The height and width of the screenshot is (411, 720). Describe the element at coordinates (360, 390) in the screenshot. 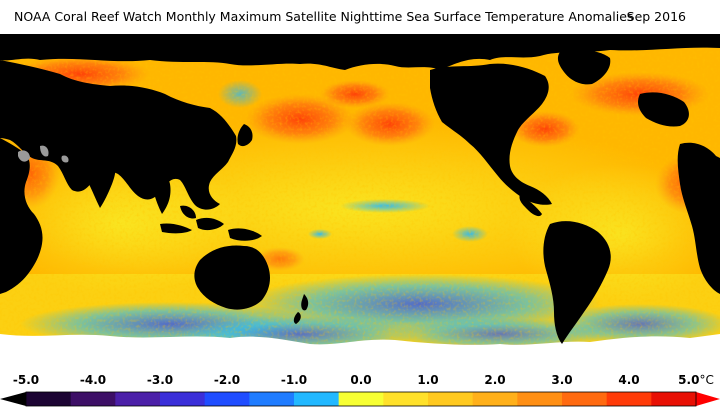

I see `color-legend: -5.0 -4.0 -3.0 -2.0 -1.0 0.0 1.0 2.0 3.0 4.0 5.0°C` at that location.